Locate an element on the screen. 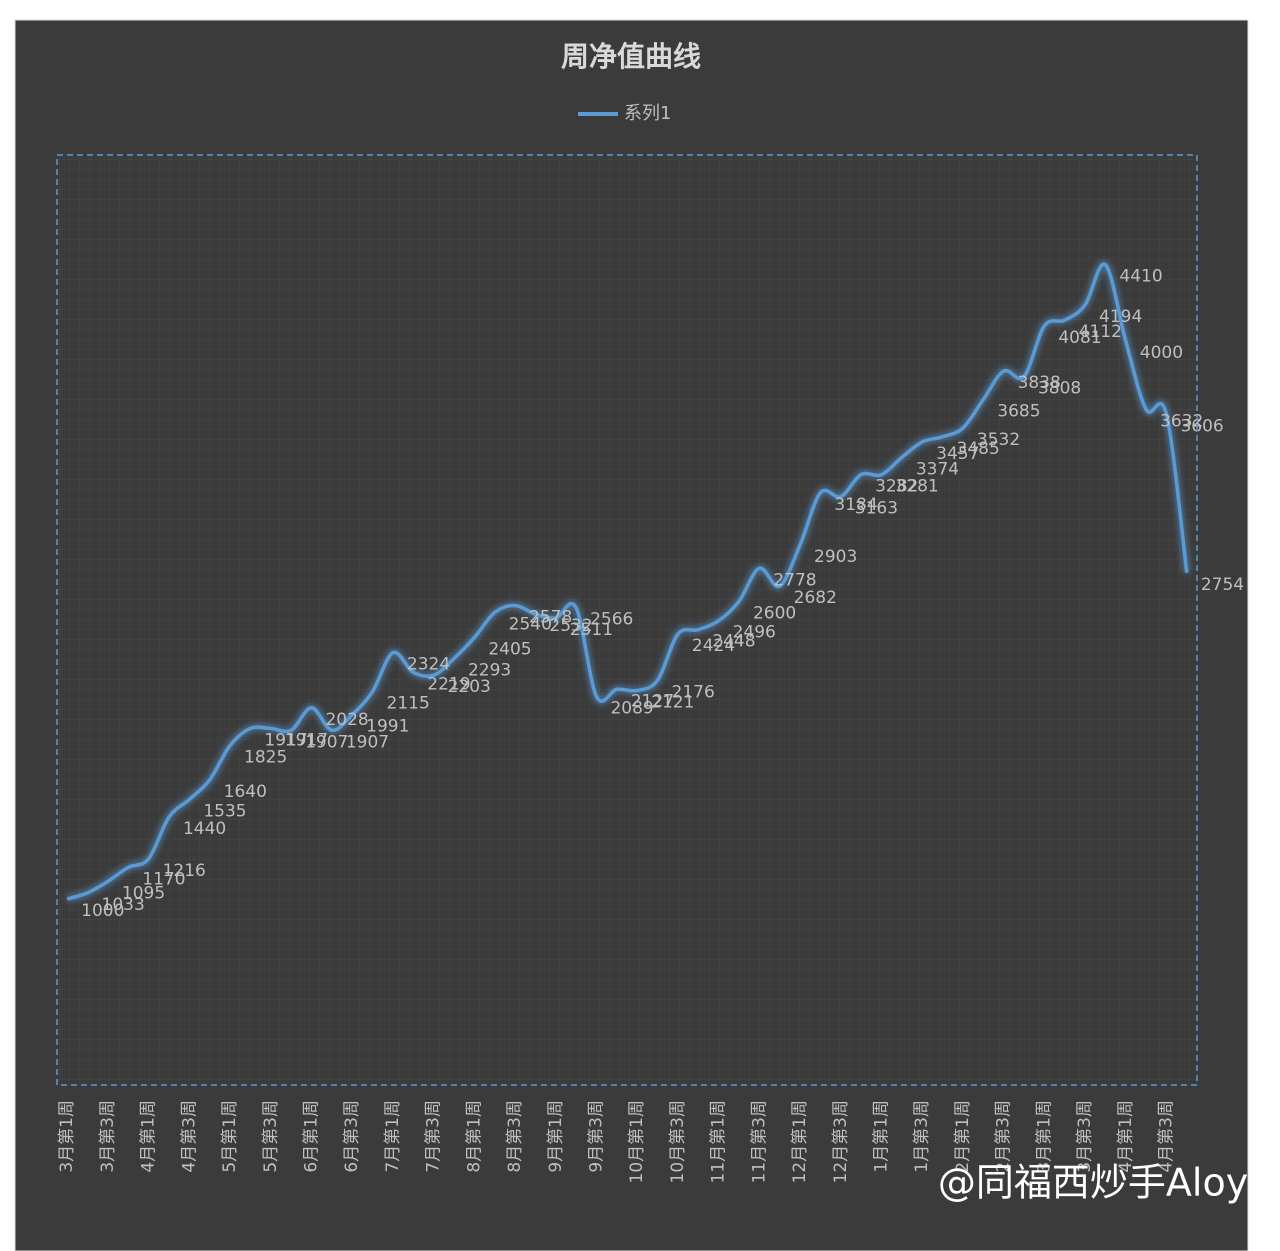 The image size is (1280, 1251). watermark: @同福西炒手Aloys is located at coordinates (1103, 1183).